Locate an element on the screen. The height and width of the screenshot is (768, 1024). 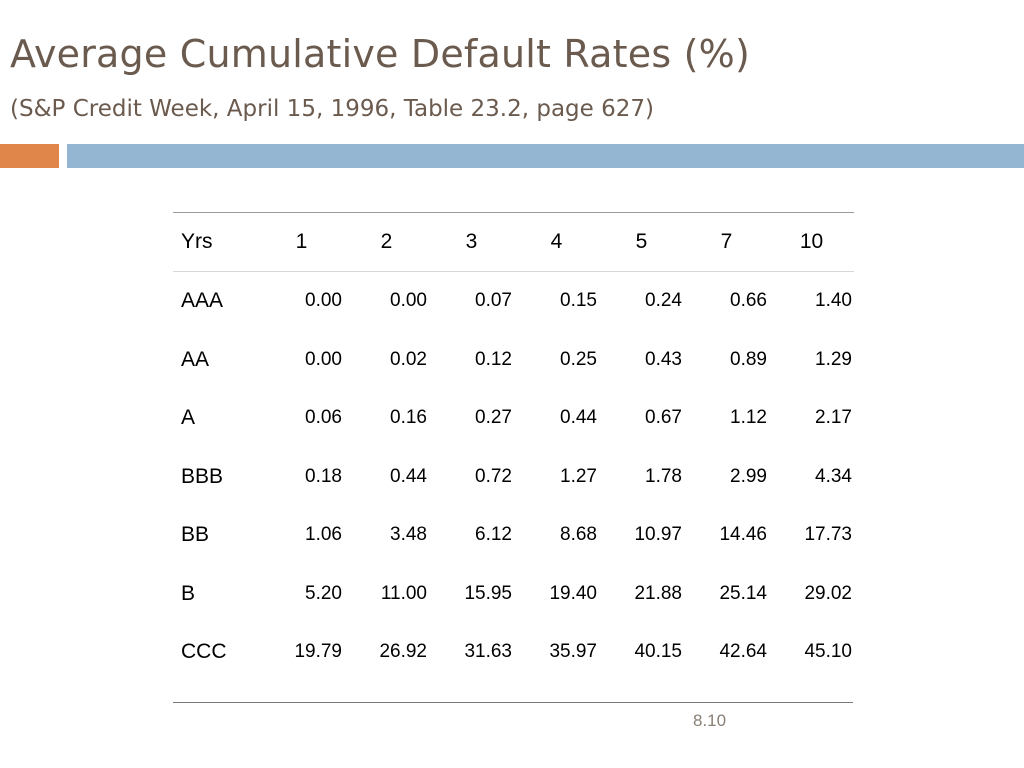
accent-bar-orange is located at coordinates (29, 156).